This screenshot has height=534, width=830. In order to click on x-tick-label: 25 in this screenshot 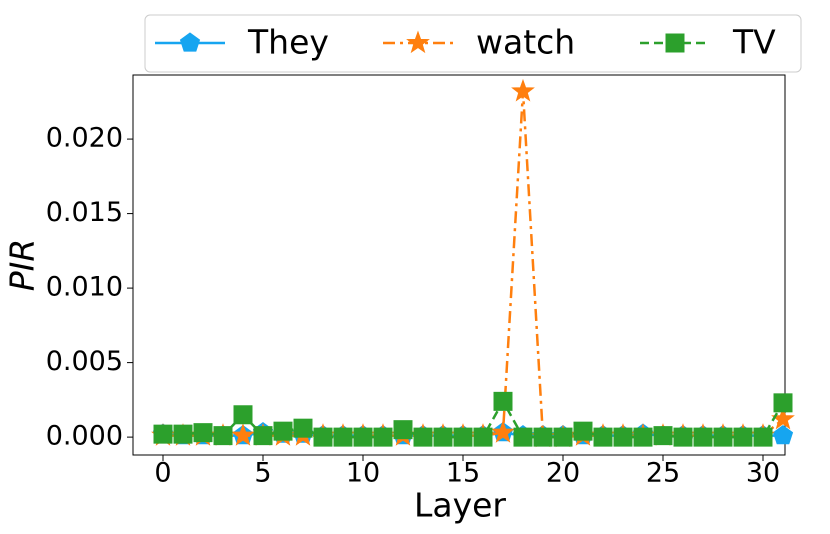, I will do `click(663, 473)`.